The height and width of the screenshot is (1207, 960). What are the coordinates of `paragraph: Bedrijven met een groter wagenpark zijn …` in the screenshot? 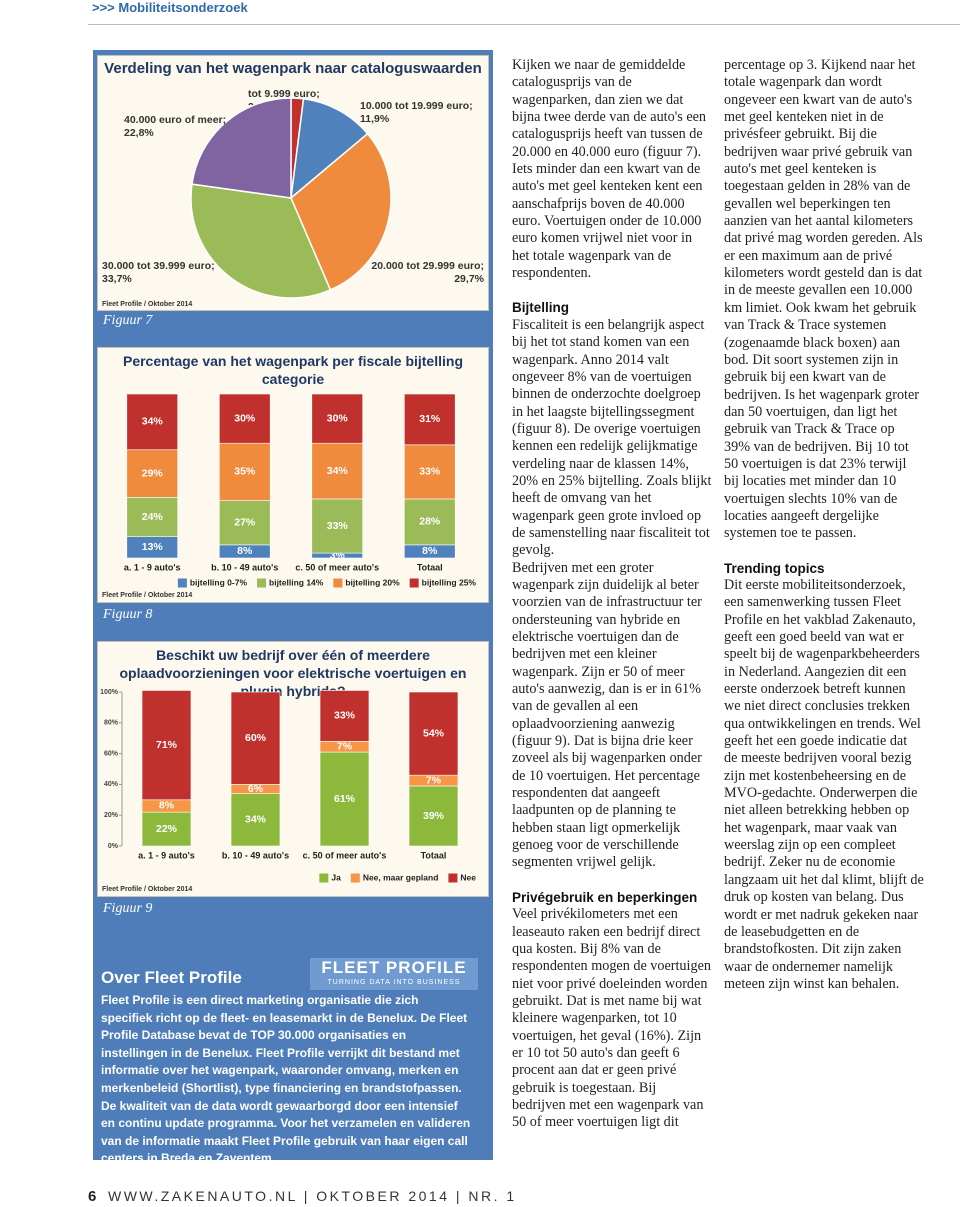 It's located at (607, 715).